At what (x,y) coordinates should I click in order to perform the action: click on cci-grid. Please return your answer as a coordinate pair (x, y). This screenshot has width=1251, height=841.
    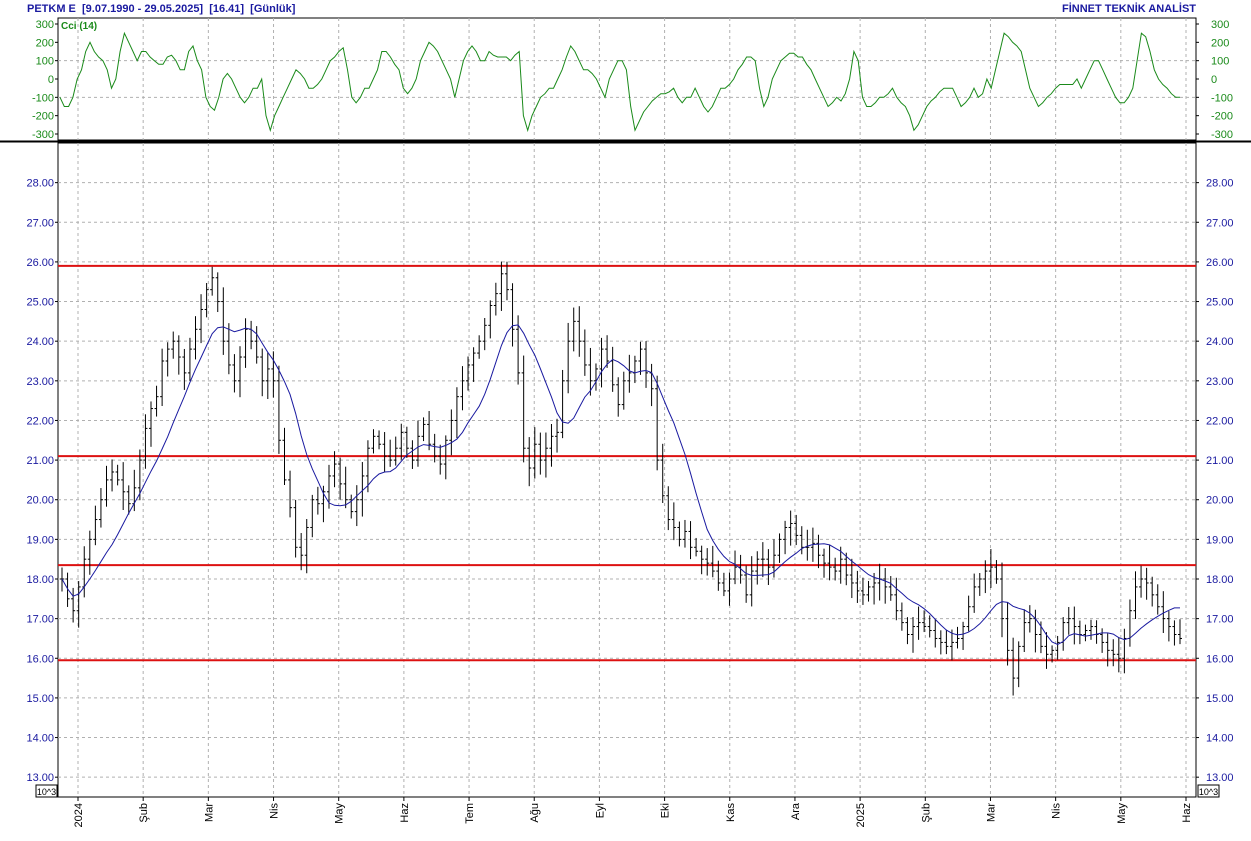
    Looking at the image, I should click on (627, 79).